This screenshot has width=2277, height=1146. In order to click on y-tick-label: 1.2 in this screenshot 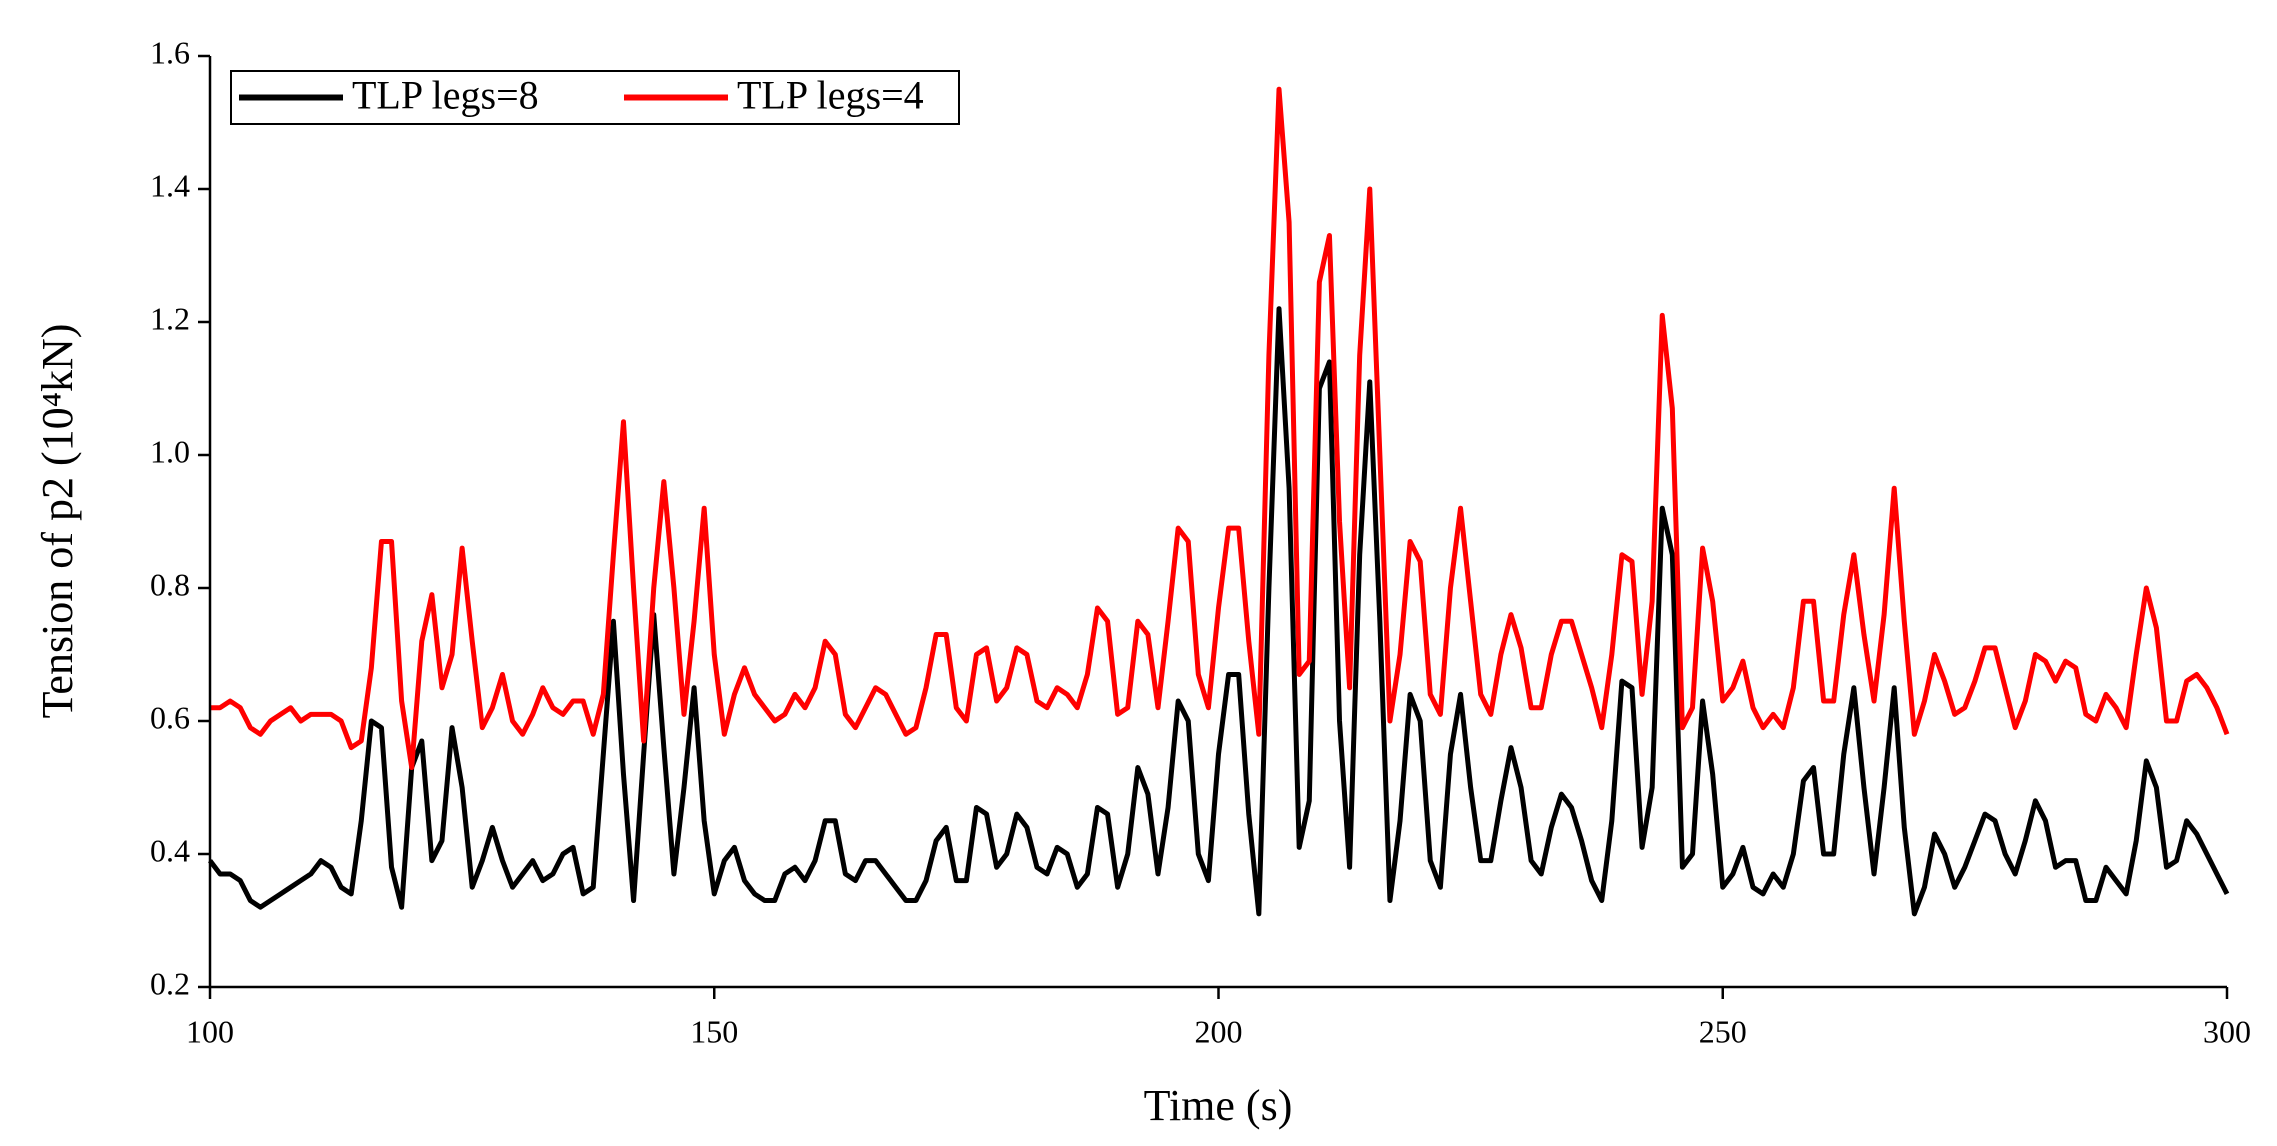, I will do `click(170, 318)`.